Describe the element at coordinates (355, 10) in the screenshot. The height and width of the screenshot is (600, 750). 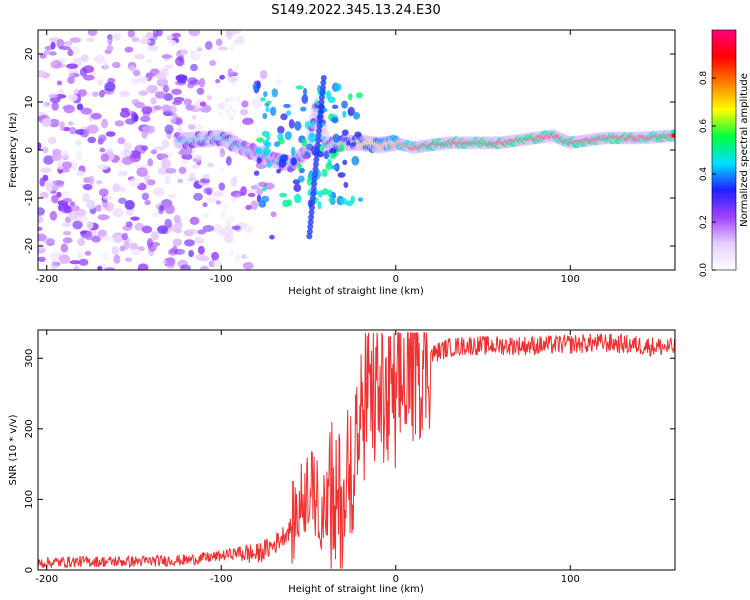
I see `figure-title: S149.2022.345.13.24.E30` at that location.